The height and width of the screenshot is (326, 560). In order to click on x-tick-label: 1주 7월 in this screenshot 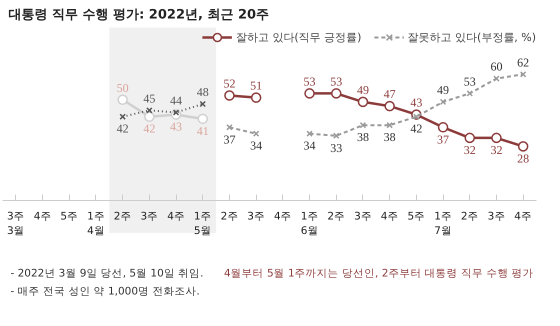, I will do `click(443, 223)`.